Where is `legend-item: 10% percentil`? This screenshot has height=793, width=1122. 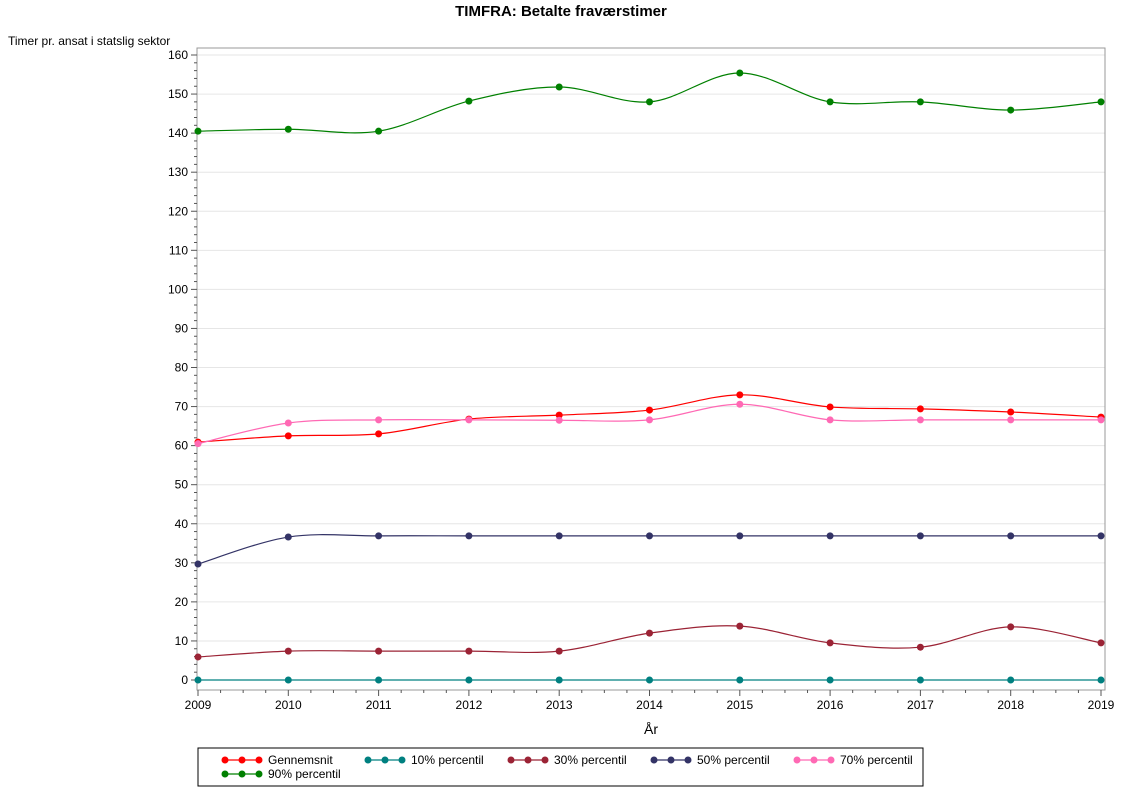 legend-item: 10% percentil is located at coordinates (424, 760).